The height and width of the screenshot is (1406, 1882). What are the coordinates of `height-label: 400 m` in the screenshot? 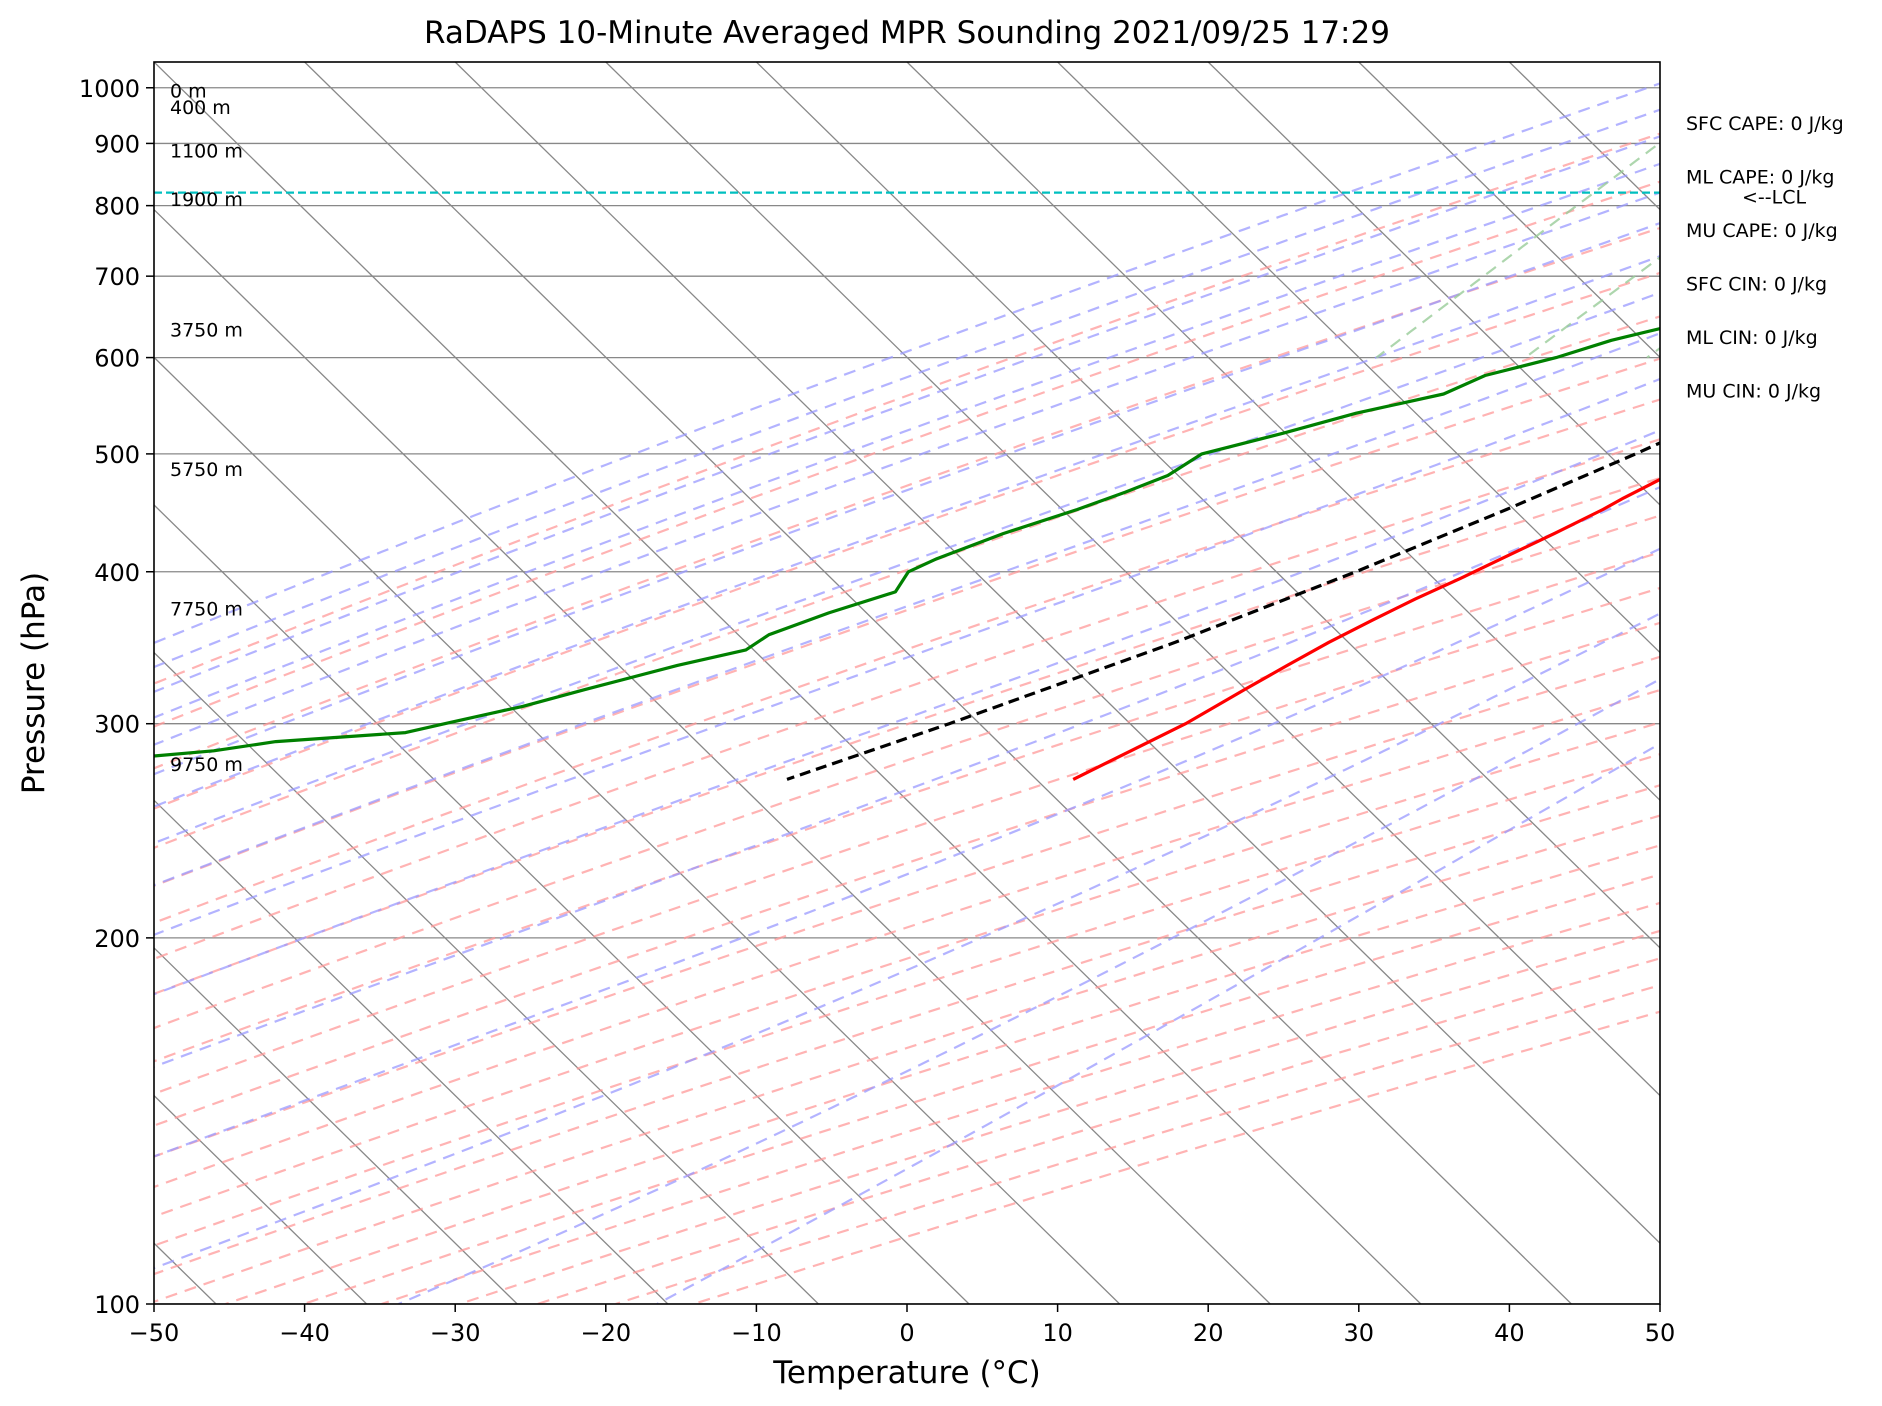 It's located at (200, 108).